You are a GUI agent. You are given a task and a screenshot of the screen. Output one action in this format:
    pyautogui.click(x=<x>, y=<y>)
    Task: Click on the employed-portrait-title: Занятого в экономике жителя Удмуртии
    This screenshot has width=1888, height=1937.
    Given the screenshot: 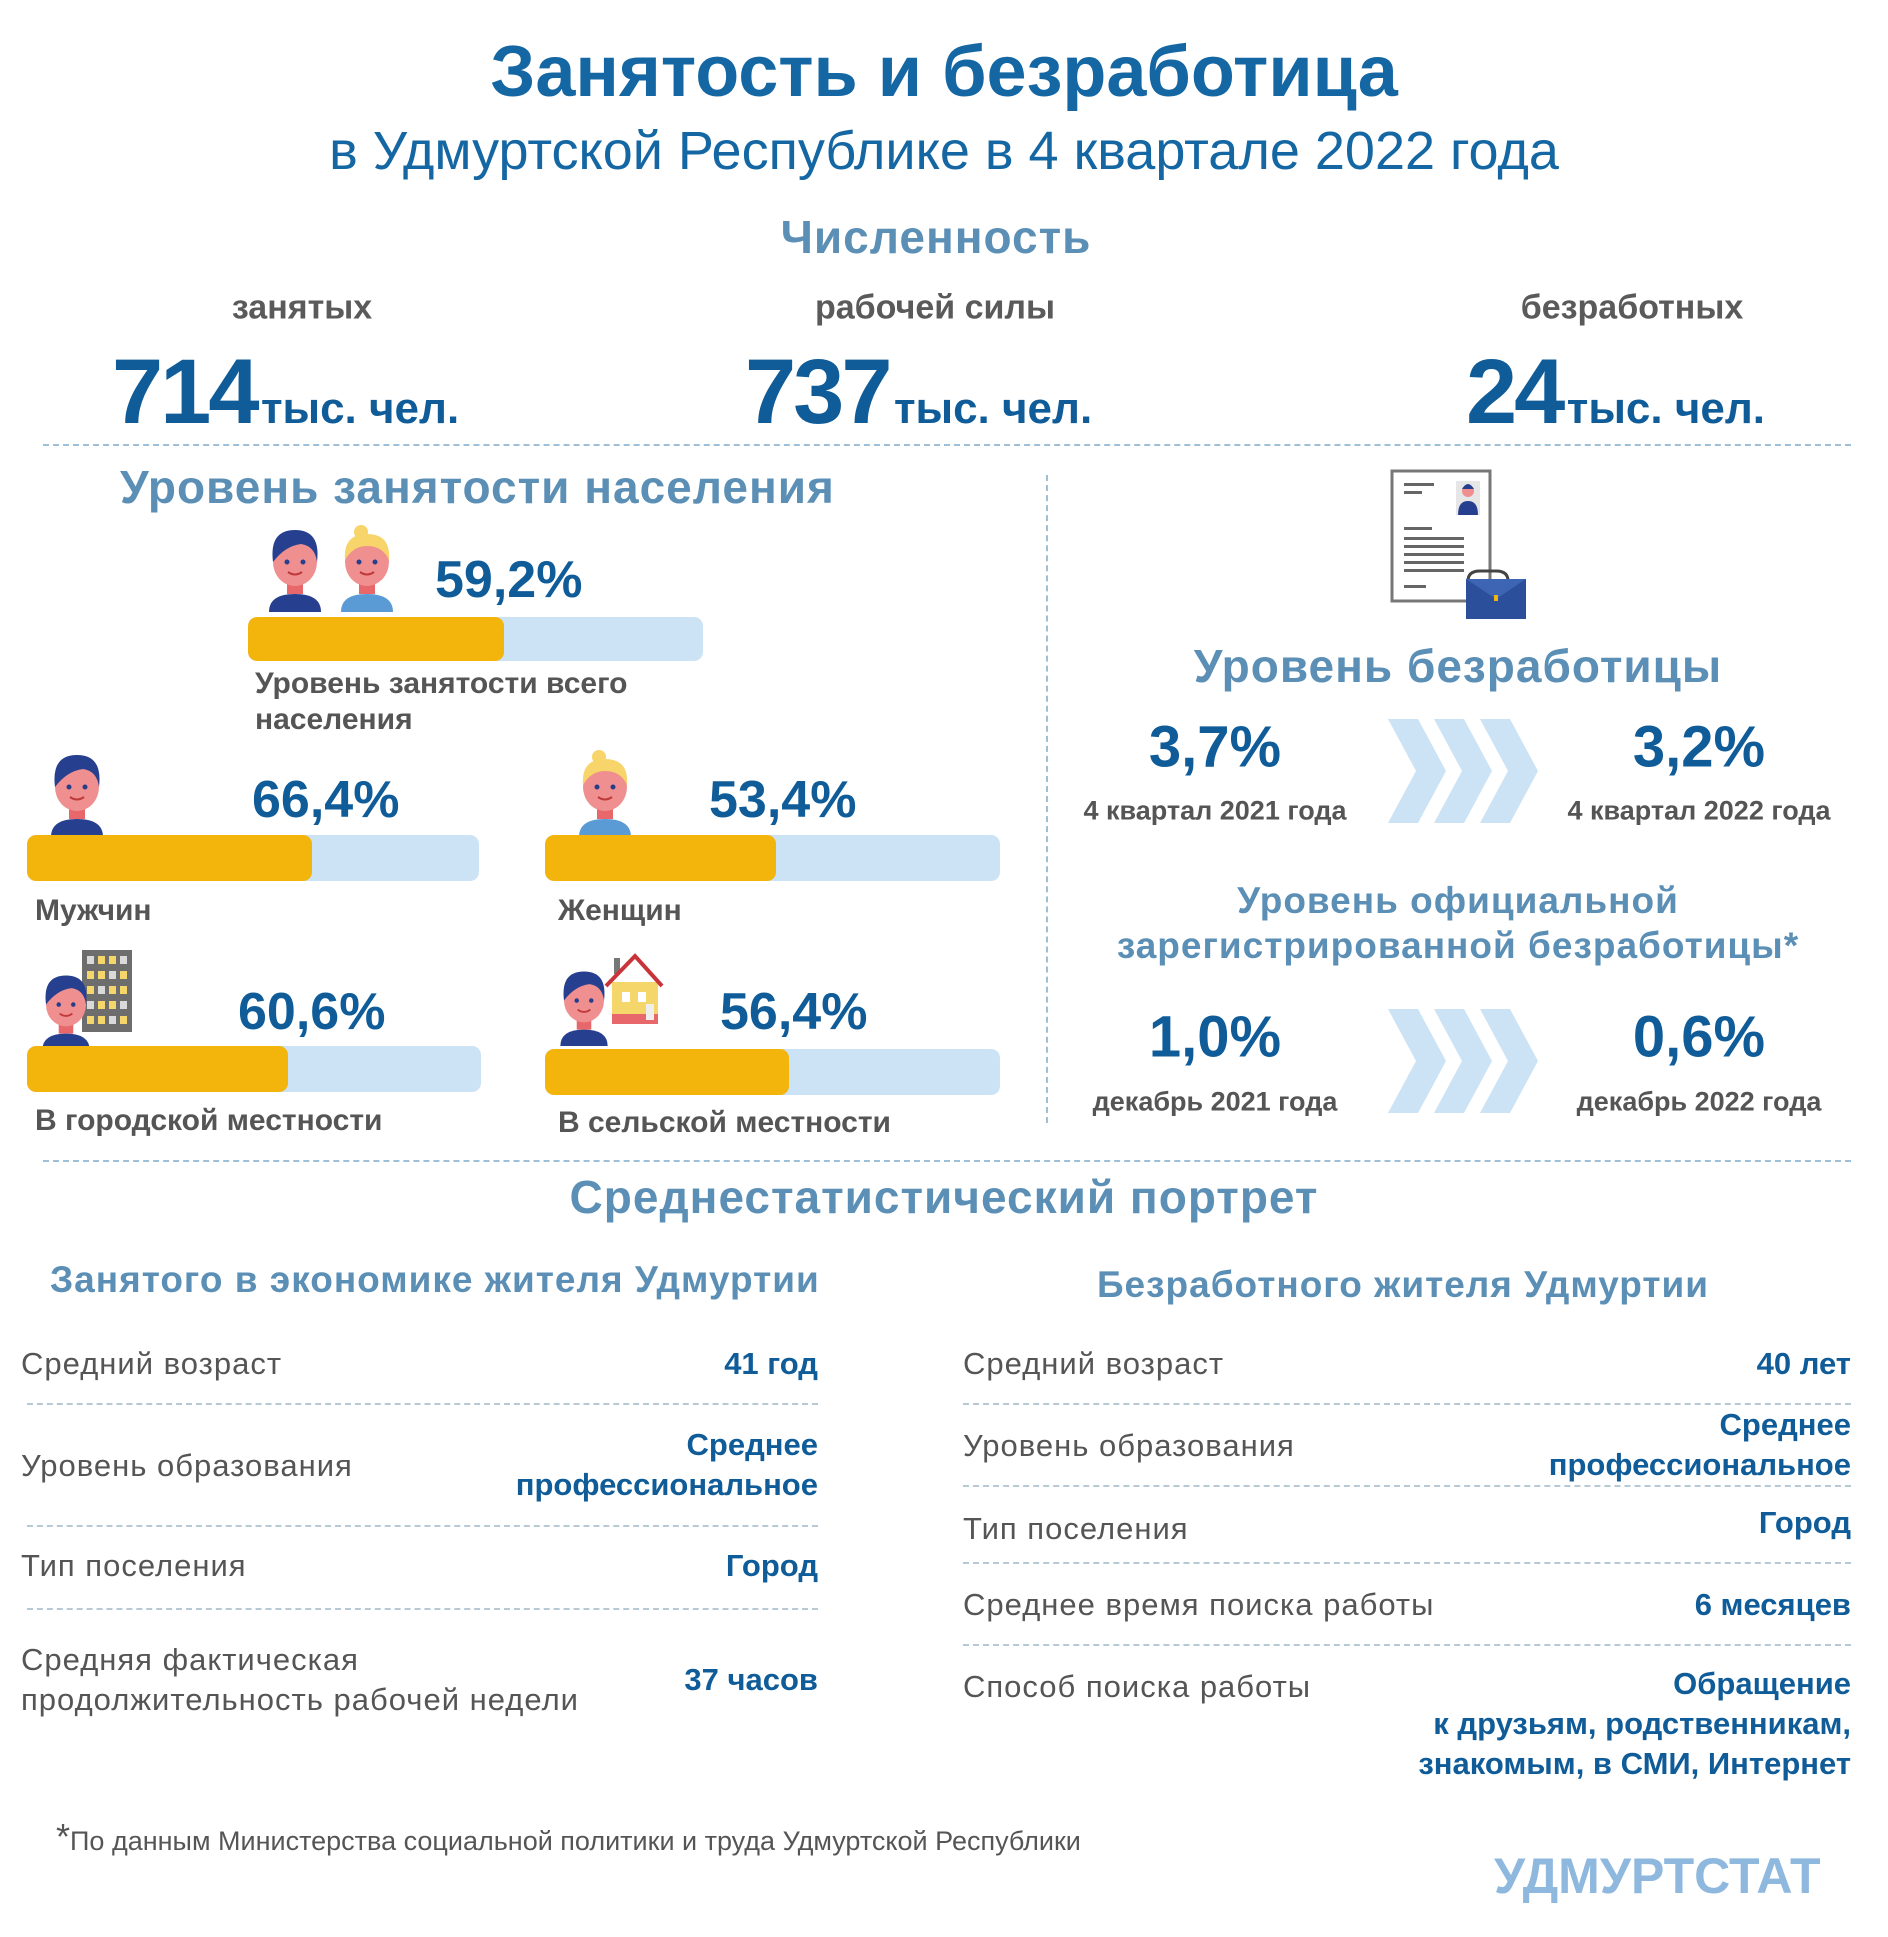 What is the action you would take?
    pyautogui.click(x=435, y=1279)
    